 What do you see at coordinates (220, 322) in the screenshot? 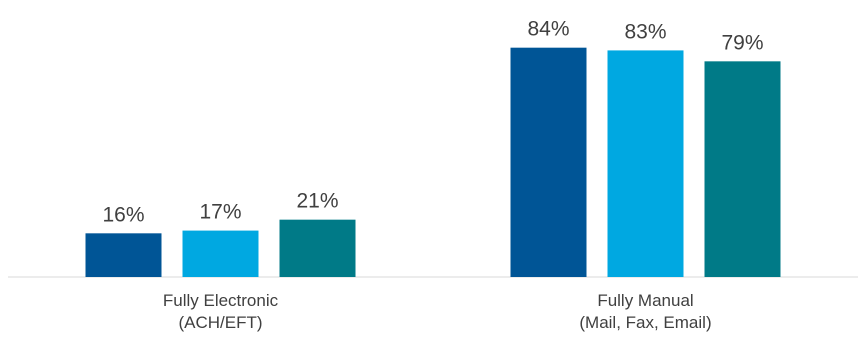
I see `category-label-line: (ACH/EFT)` at bounding box center [220, 322].